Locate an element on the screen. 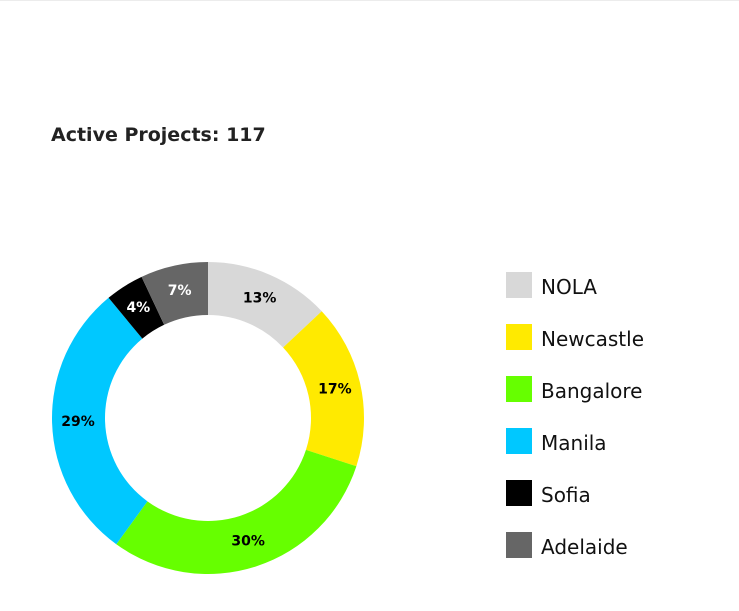 This screenshot has width=739, height=611. legend-label: NOLA is located at coordinates (569, 287).